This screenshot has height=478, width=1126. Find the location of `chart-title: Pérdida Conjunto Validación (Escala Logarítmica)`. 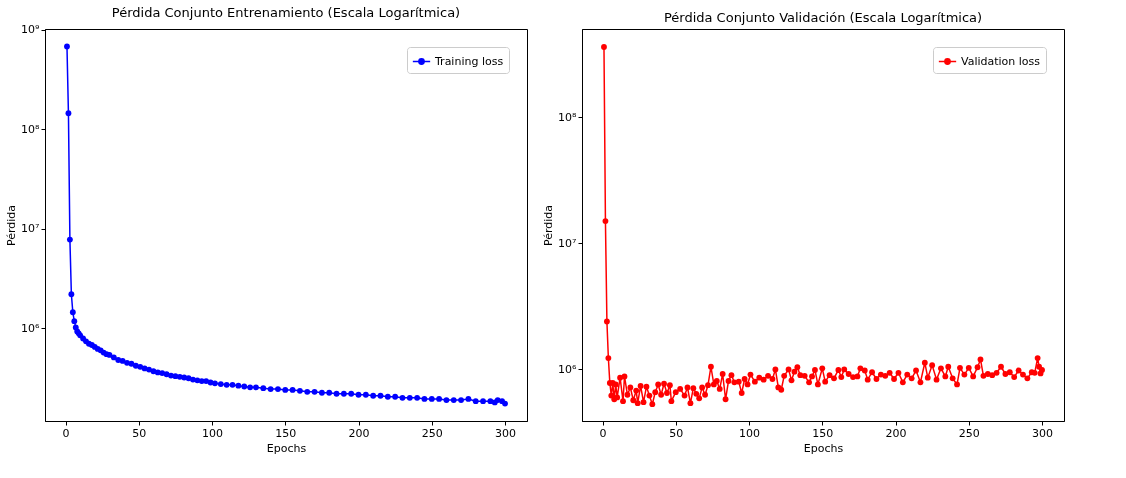

chart-title: Pérdida Conjunto Validación (Escala Logarítmica) is located at coordinates (823, 17).